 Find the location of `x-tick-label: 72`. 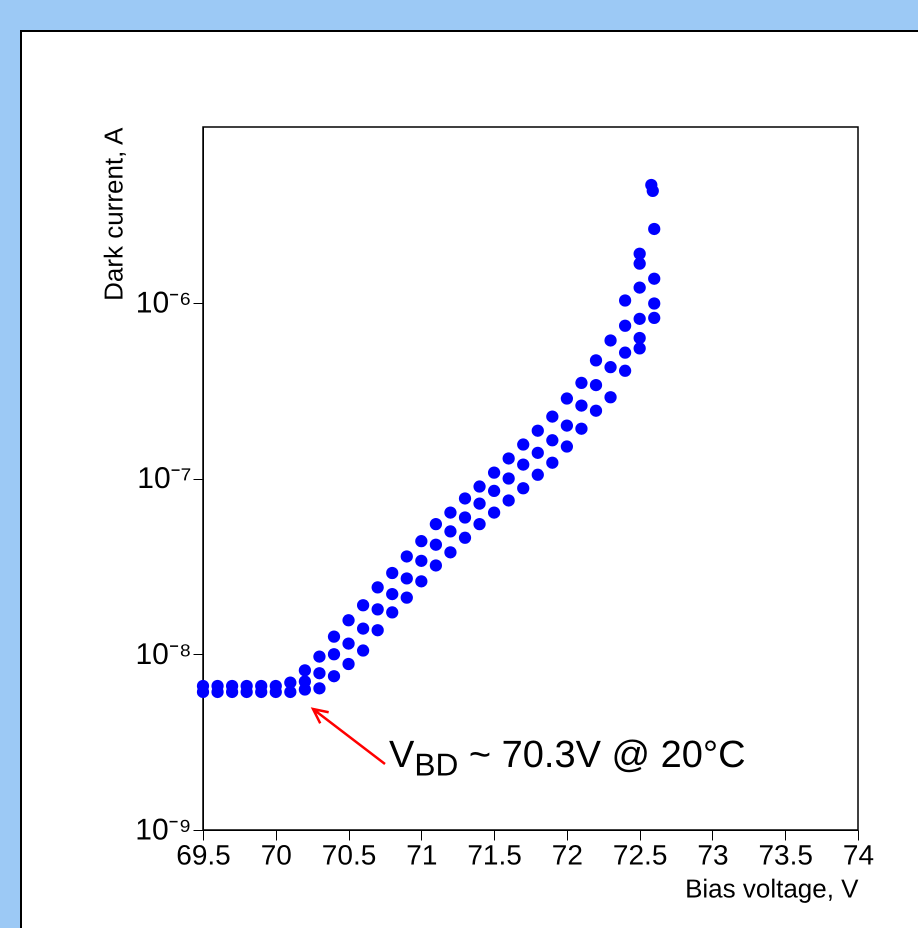

x-tick-label: 72 is located at coordinates (567, 855).